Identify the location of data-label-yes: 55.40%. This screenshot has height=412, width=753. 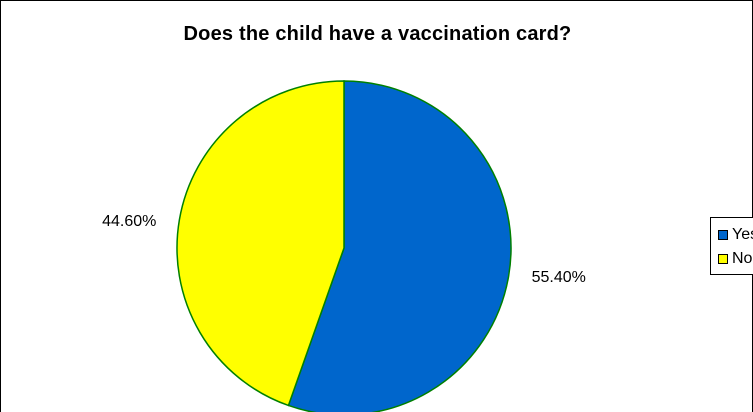
(559, 277).